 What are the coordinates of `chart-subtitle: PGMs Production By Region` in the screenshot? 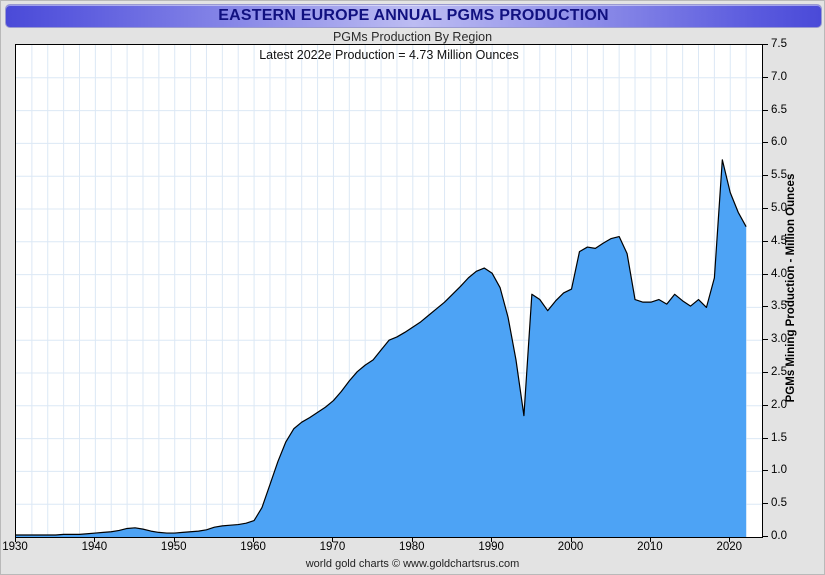 It's located at (412, 37).